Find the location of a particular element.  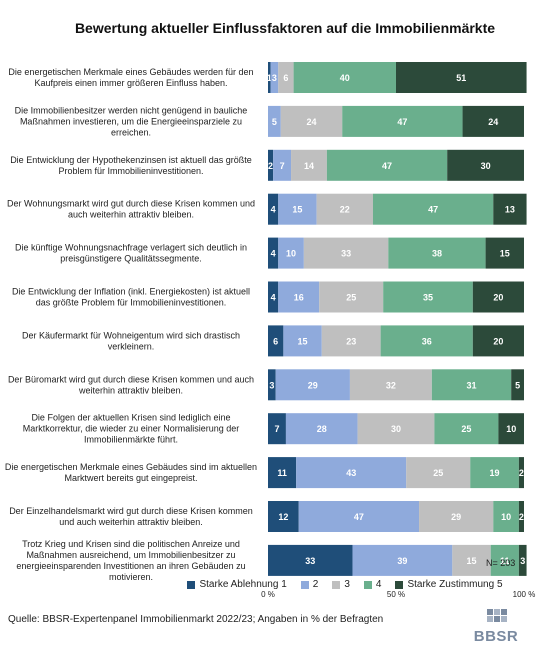

bar-value-label: 24 is located at coordinates (312, 122).